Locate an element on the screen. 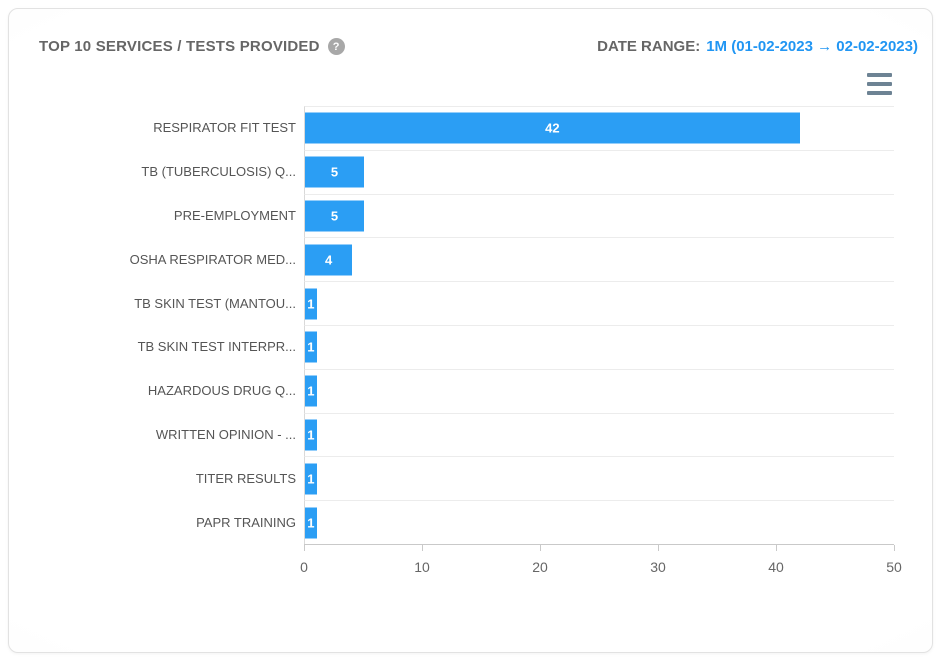 The width and height of the screenshot is (945, 659). date-range-value: 1M (01-02-2023 → 02-02-2023) is located at coordinates (812, 46).